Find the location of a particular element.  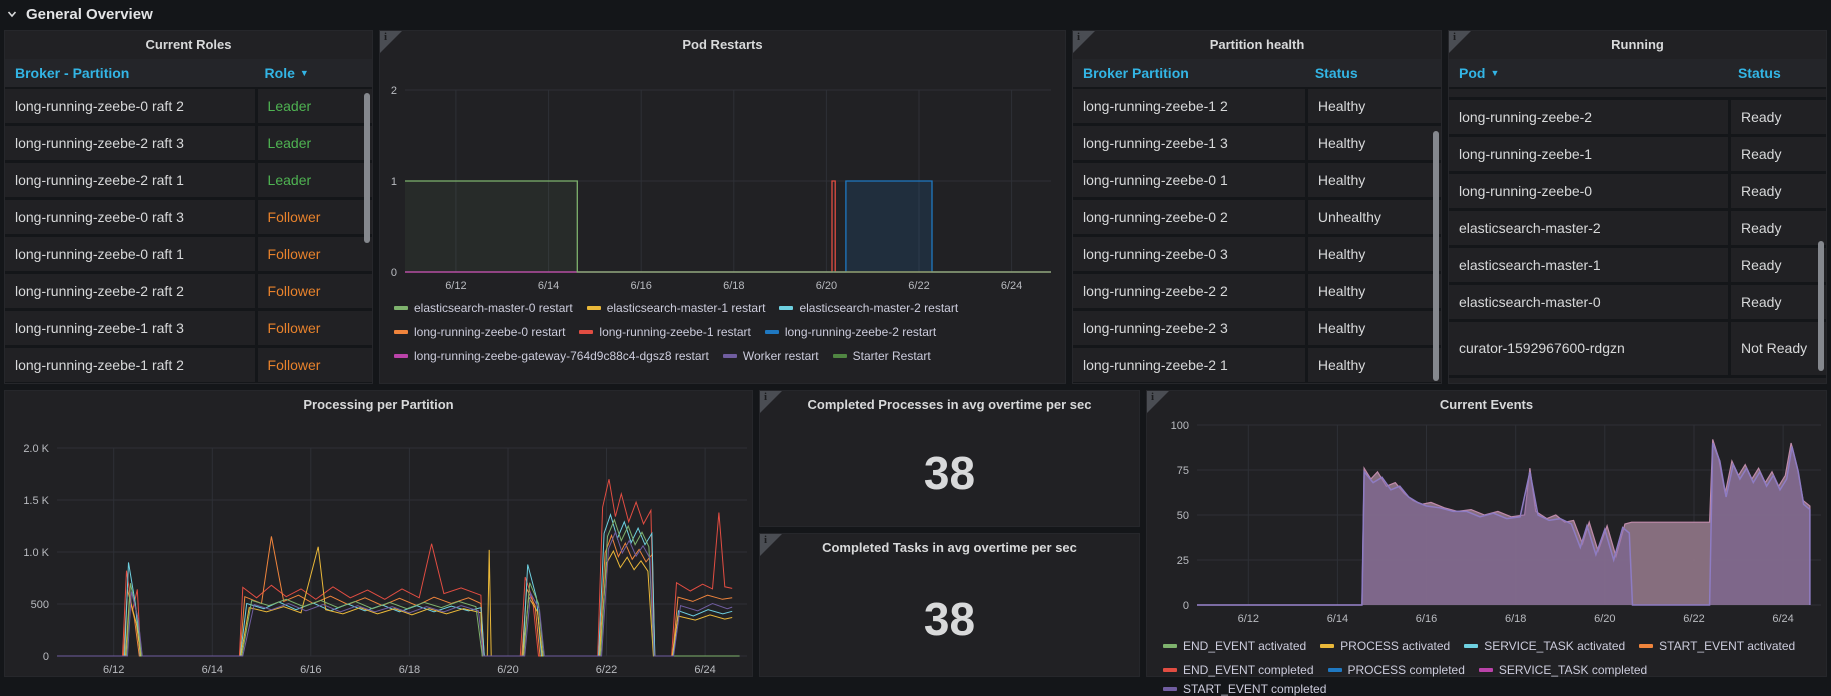

table-cell: long-running-zeebe-0 is located at coordinates (1526, 190).